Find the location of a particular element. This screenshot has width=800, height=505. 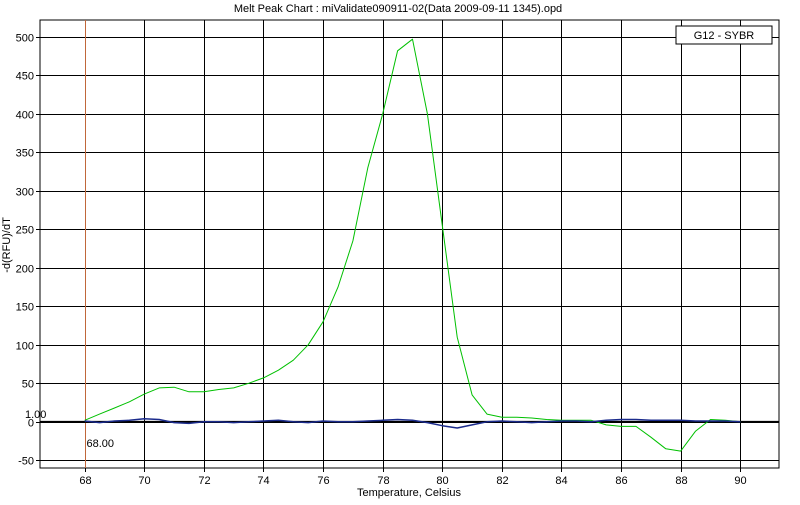

legend-label: G12 - SYBR is located at coordinates (724, 36).